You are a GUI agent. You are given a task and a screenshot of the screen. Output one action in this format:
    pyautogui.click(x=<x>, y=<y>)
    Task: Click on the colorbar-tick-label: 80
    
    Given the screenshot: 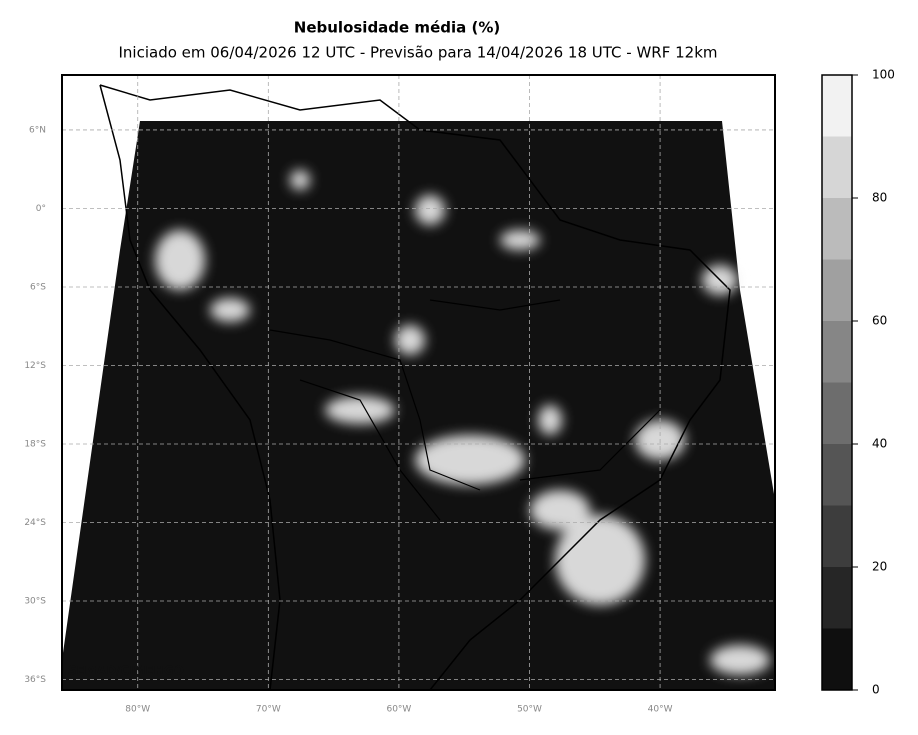 What is the action you would take?
    pyautogui.click(x=879, y=198)
    